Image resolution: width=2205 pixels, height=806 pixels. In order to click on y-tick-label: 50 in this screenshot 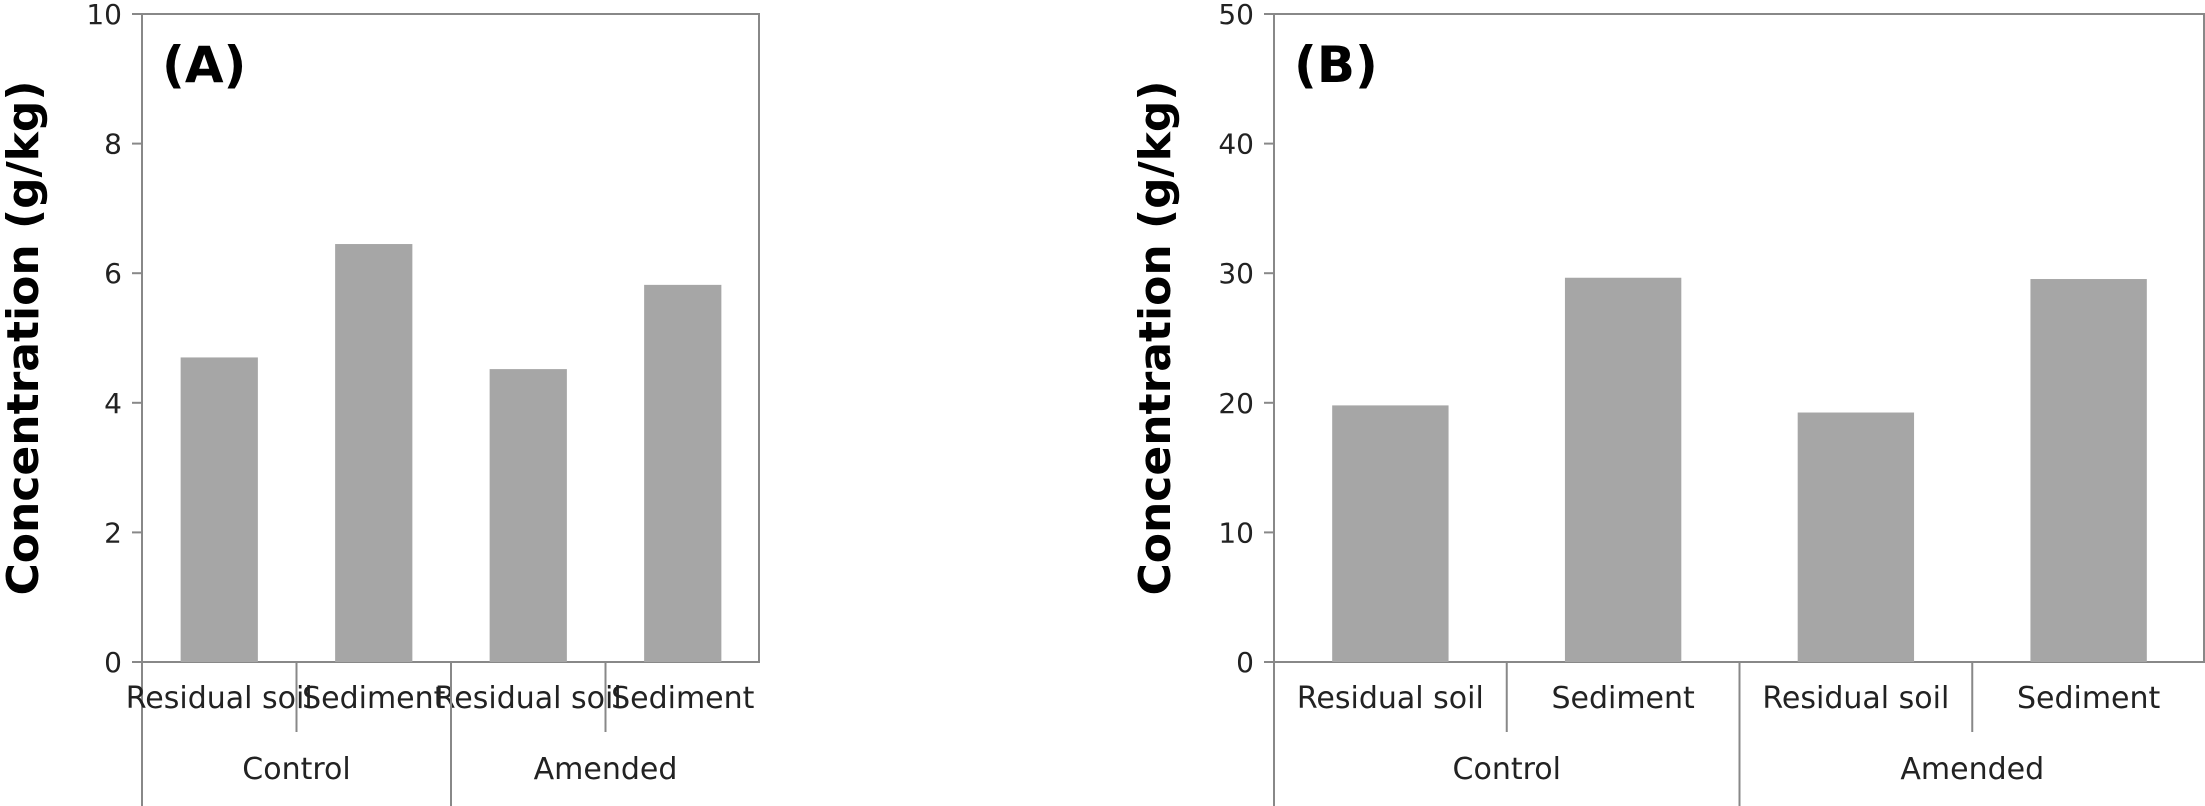, I will do `click(1236, 15)`.